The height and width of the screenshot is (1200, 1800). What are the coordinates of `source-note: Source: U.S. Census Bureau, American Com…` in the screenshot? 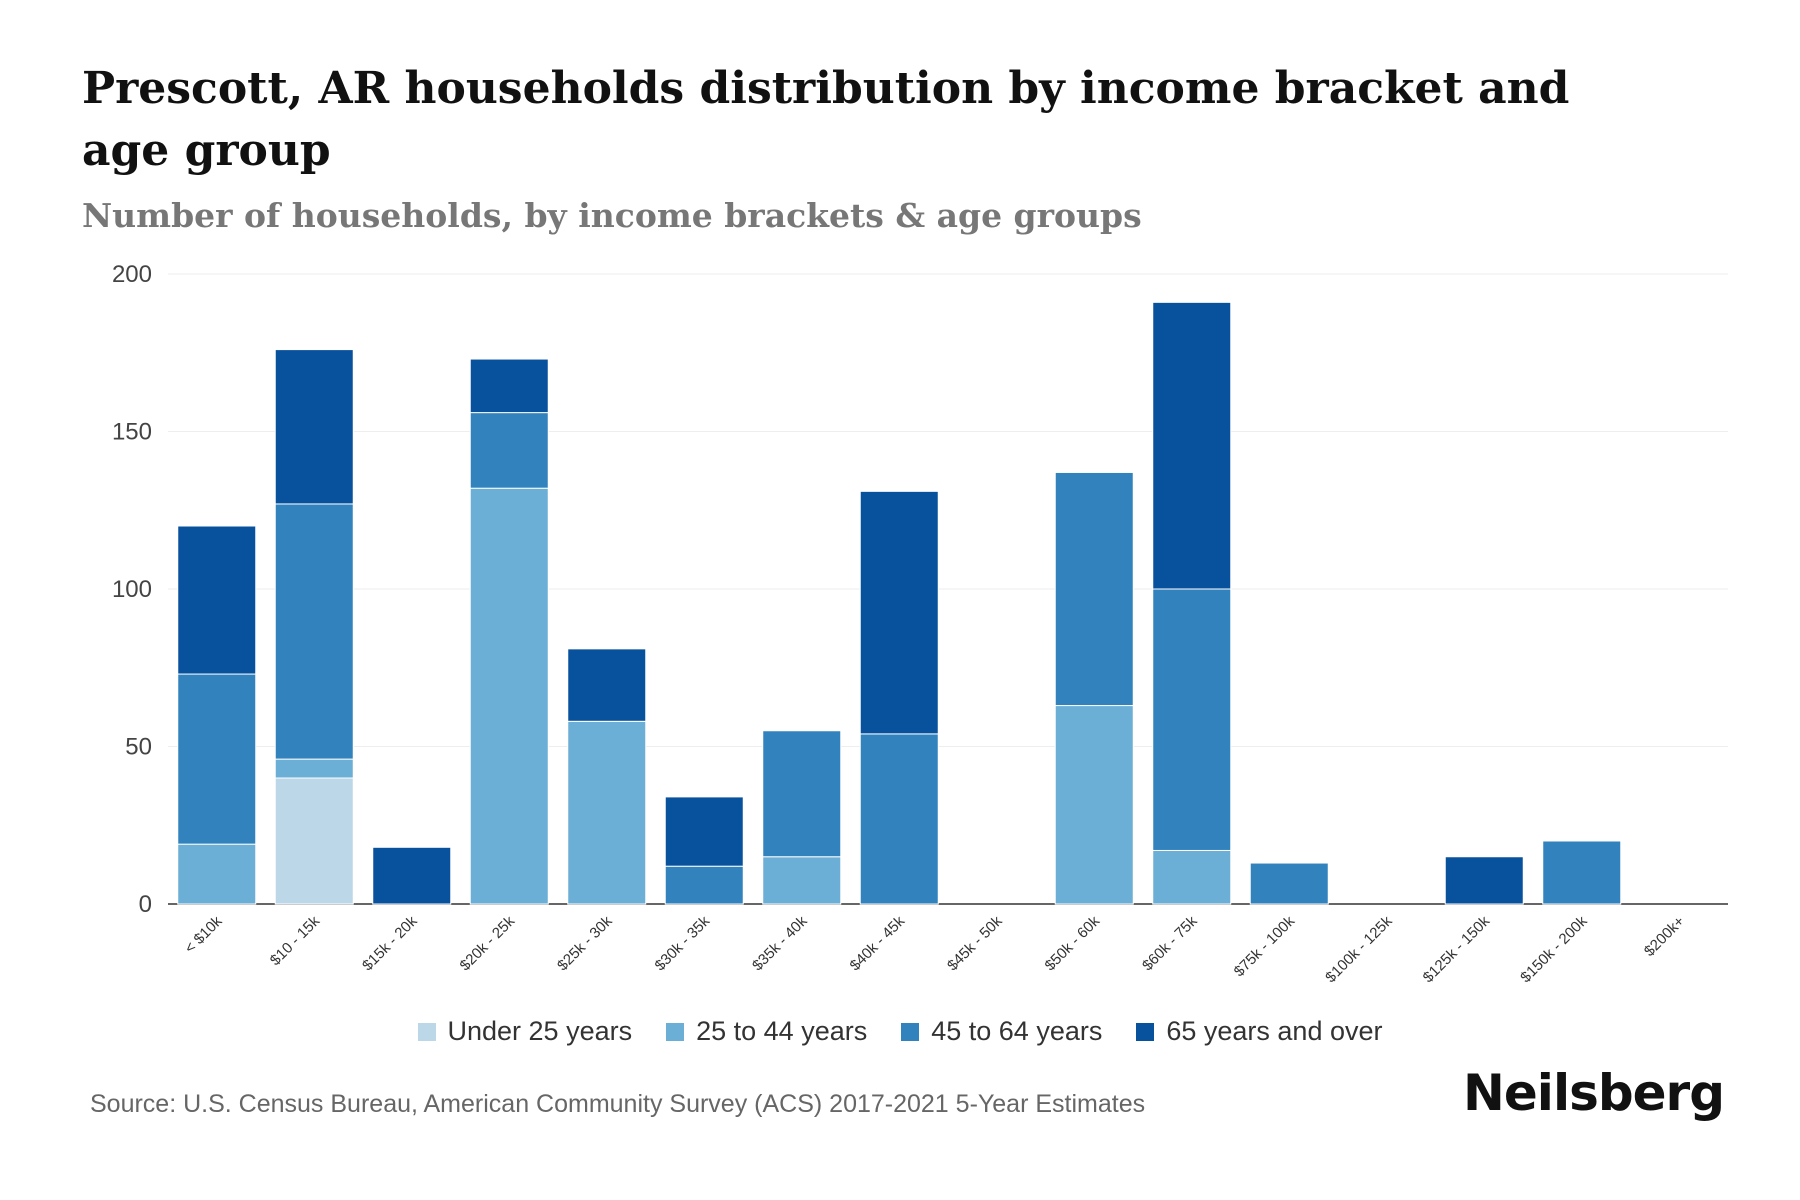 It's located at (618, 1104).